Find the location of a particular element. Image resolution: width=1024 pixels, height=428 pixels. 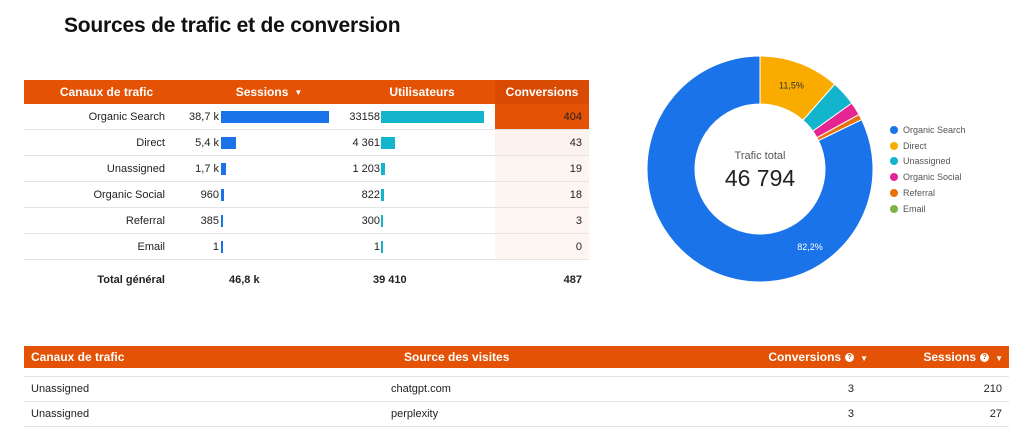

legend-item: Direct is located at coordinates (928, 146).